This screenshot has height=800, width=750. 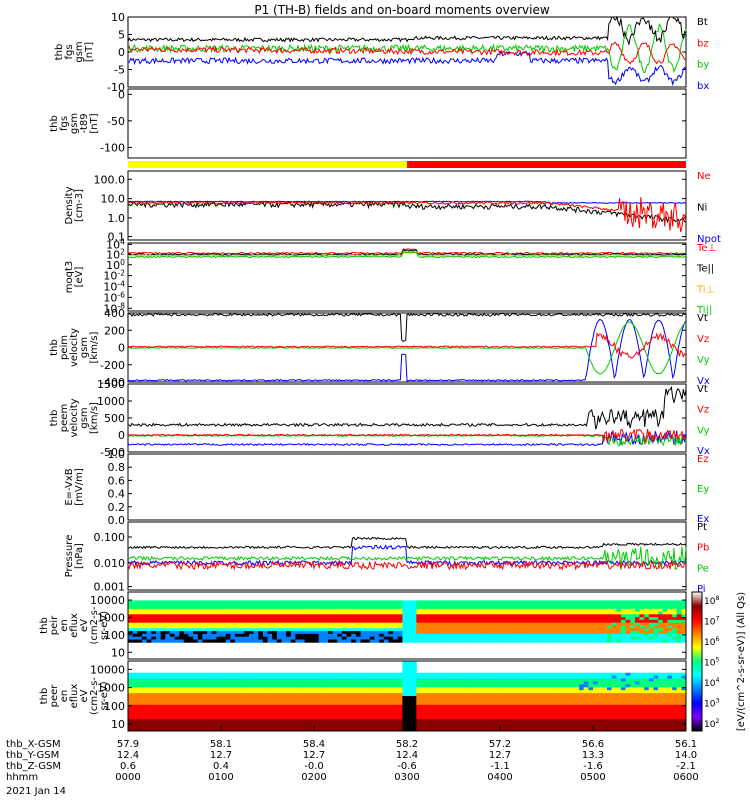 What do you see at coordinates (119, 70) in the screenshot?
I see `y-tick-label: -5` at bounding box center [119, 70].